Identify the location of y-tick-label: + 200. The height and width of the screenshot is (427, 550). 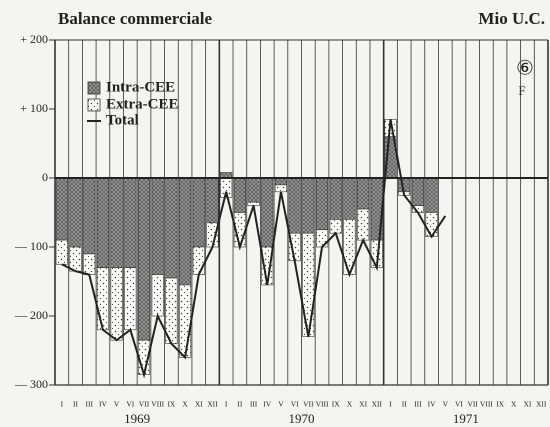
(34, 39).